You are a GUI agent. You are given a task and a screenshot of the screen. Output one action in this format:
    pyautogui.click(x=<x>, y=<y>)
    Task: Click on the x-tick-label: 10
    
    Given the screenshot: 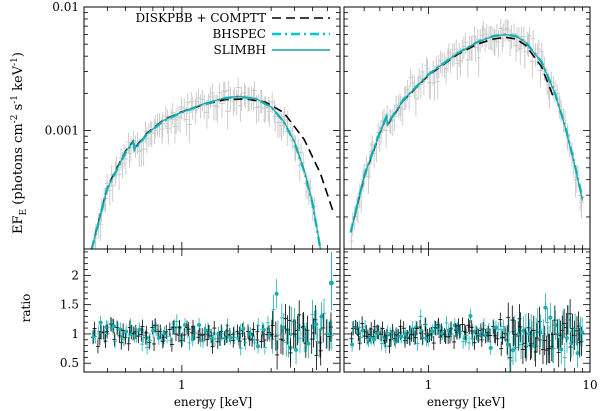 What is the action you would take?
    pyautogui.click(x=589, y=385)
    